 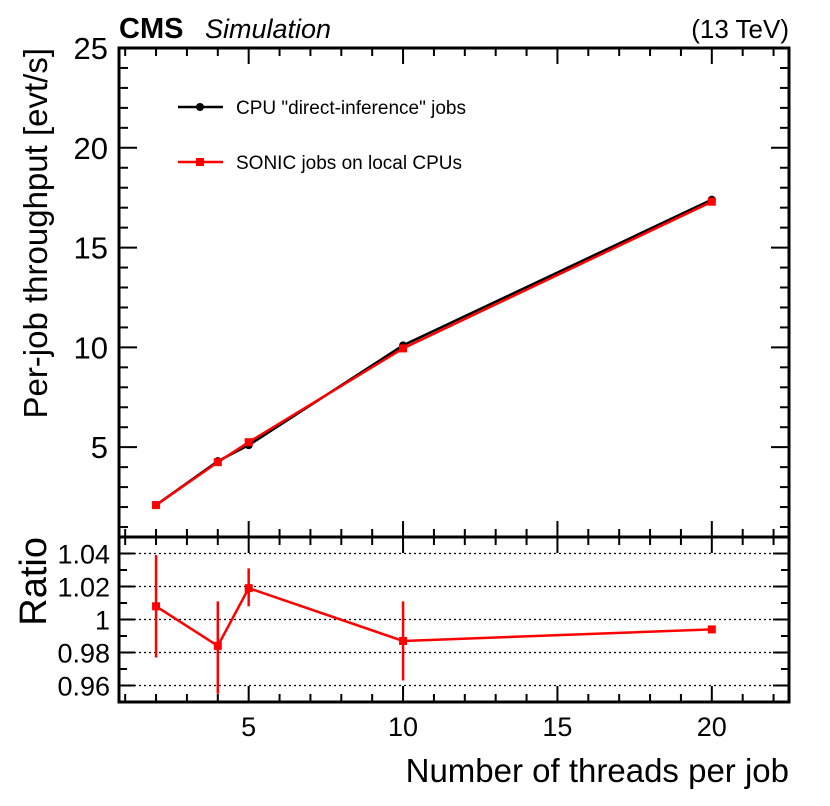 What do you see at coordinates (91, 48) in the screenshot?
I see `main-y-tick-label: 25` at bounding box center [91, 48].